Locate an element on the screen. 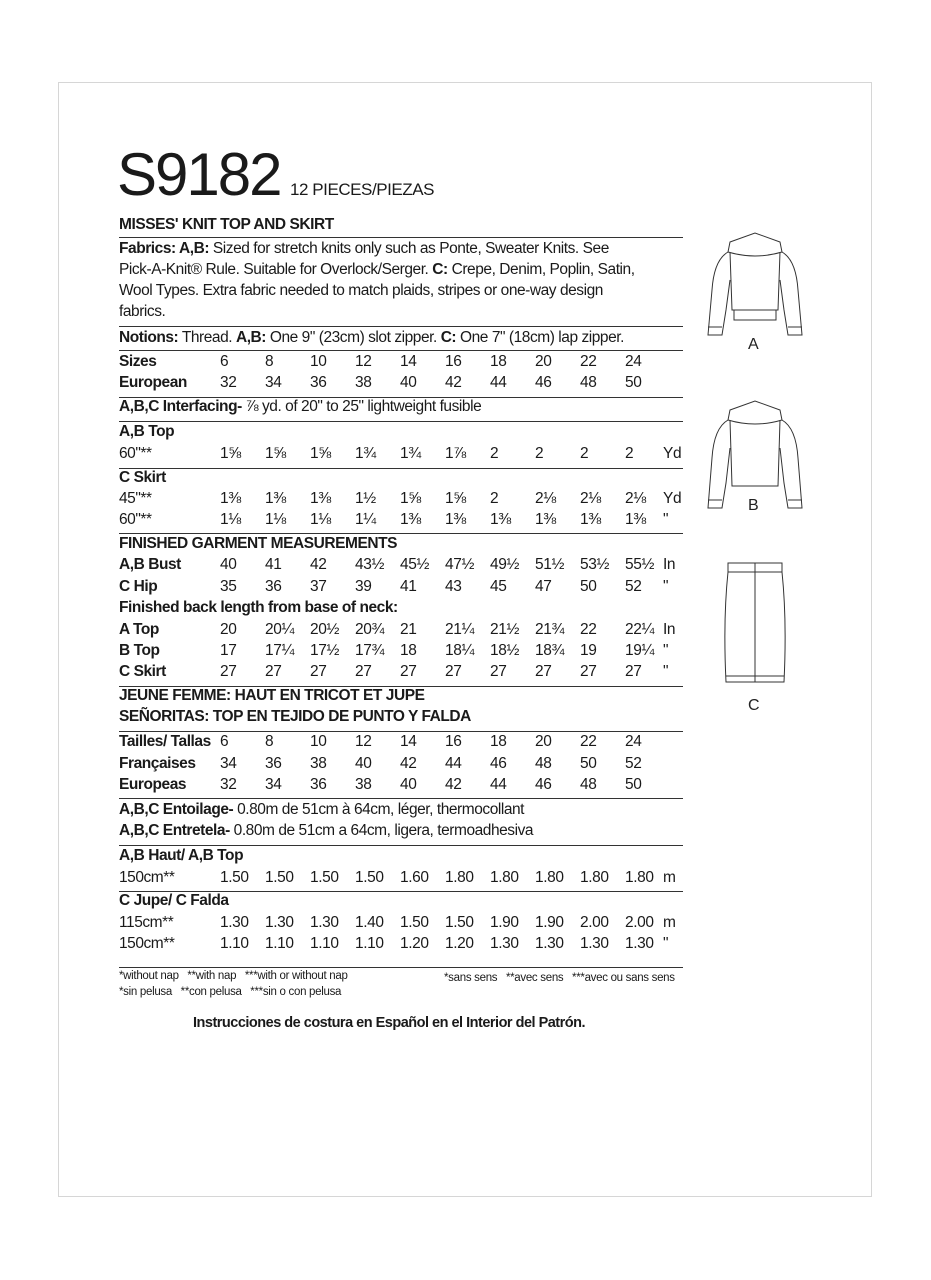 This screenshot has width=931, height=1280. row-value: 10 is located at coordinates (318, 741).